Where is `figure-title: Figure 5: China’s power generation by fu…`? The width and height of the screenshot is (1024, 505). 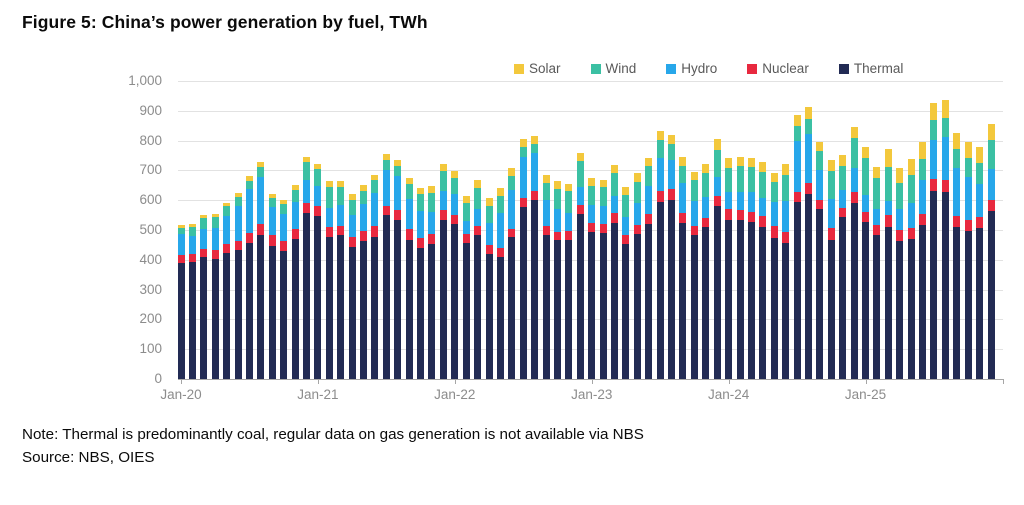
figure-title: Figure 5: China’s power generation by fu… is located at coordinates (225, 22).